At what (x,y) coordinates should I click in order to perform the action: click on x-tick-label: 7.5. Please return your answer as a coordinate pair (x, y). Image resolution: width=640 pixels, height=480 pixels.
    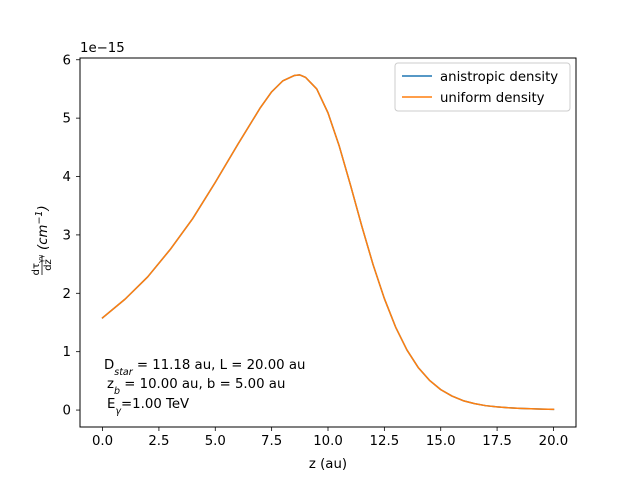
    Looking at the image, I should click on (271, 441).